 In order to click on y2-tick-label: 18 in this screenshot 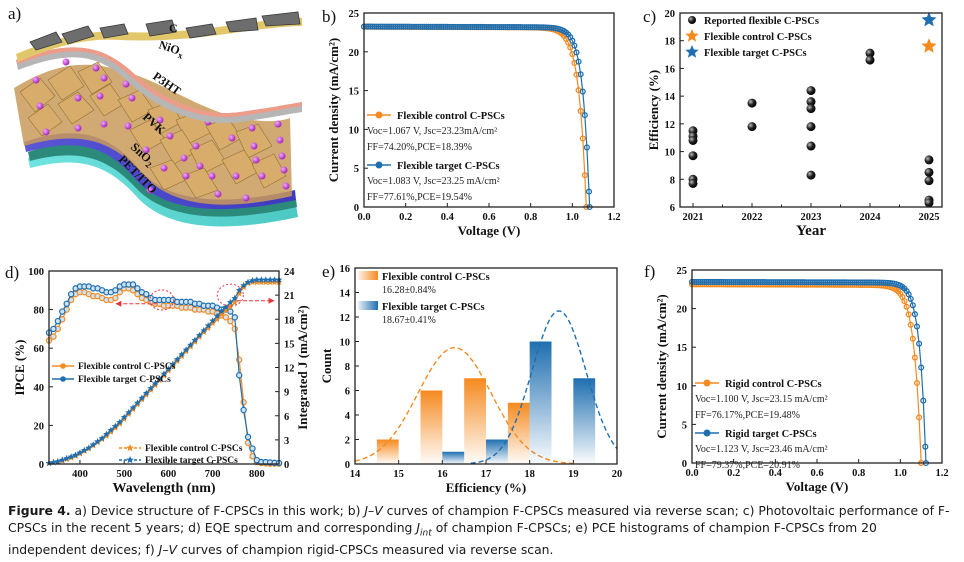, I will do `click(289, 320)`.